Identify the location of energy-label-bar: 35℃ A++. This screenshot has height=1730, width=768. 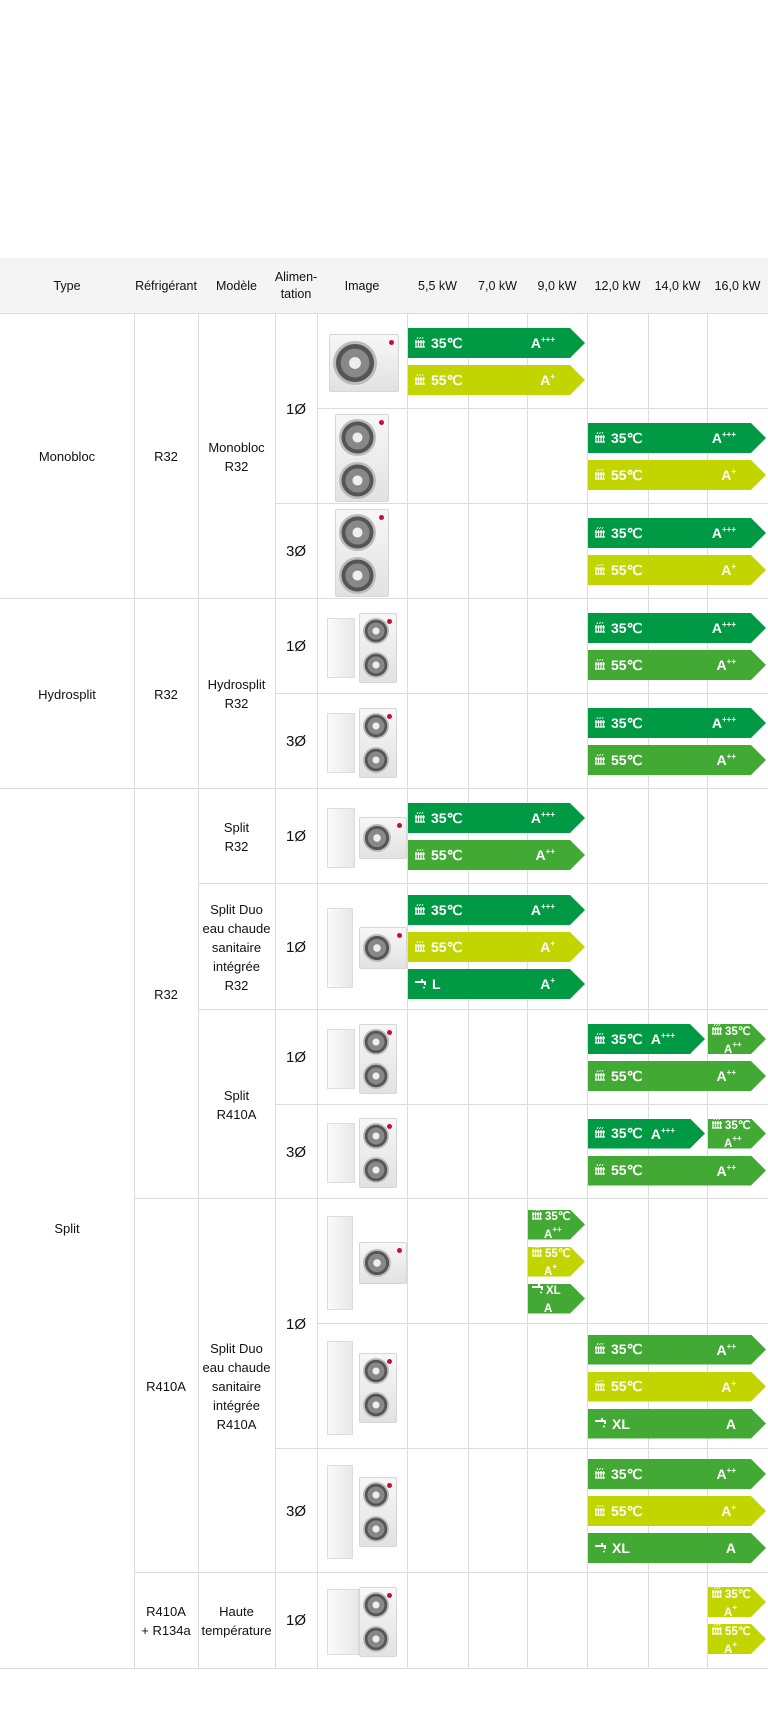
(677, 1350).